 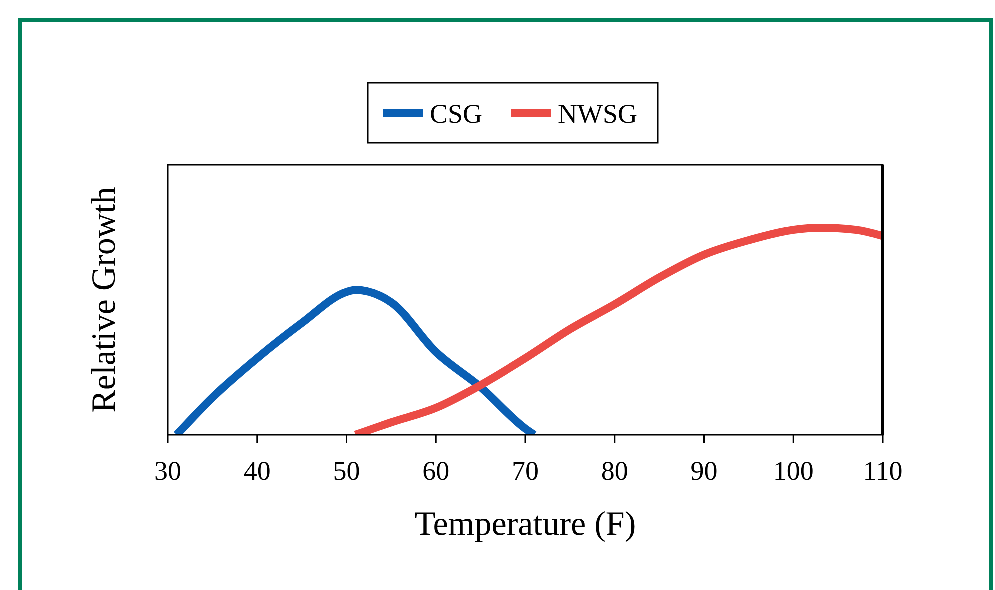 What do you see at coordinates (346, 471) in the screenshot?
I see `x-tick-label: 50` at bounding box center [346, 471].